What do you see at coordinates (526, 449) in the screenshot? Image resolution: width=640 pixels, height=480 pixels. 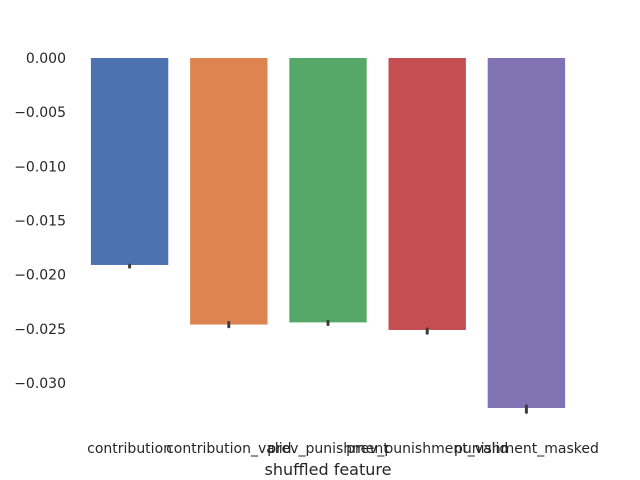 I see `x-tick-label: punishment_masked` at bounding box center [526, 449].